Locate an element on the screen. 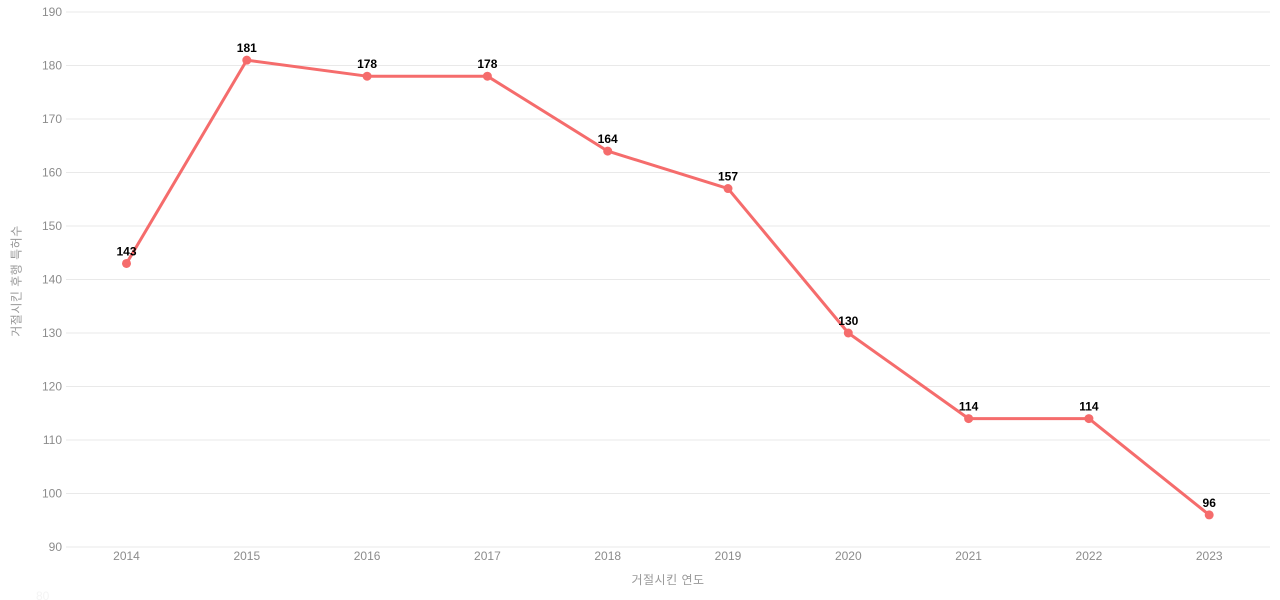 This screenshot has width=1280, height=600. data-label: 157 is located at coordinates (728, 177).